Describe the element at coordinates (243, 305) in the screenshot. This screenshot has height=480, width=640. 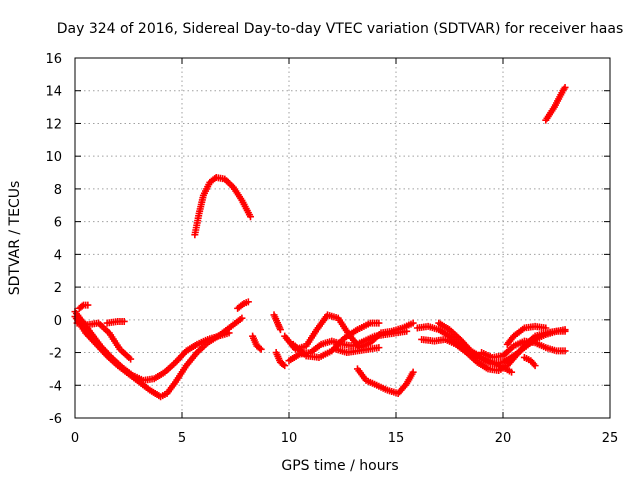
I see `series-track-f` at that location.